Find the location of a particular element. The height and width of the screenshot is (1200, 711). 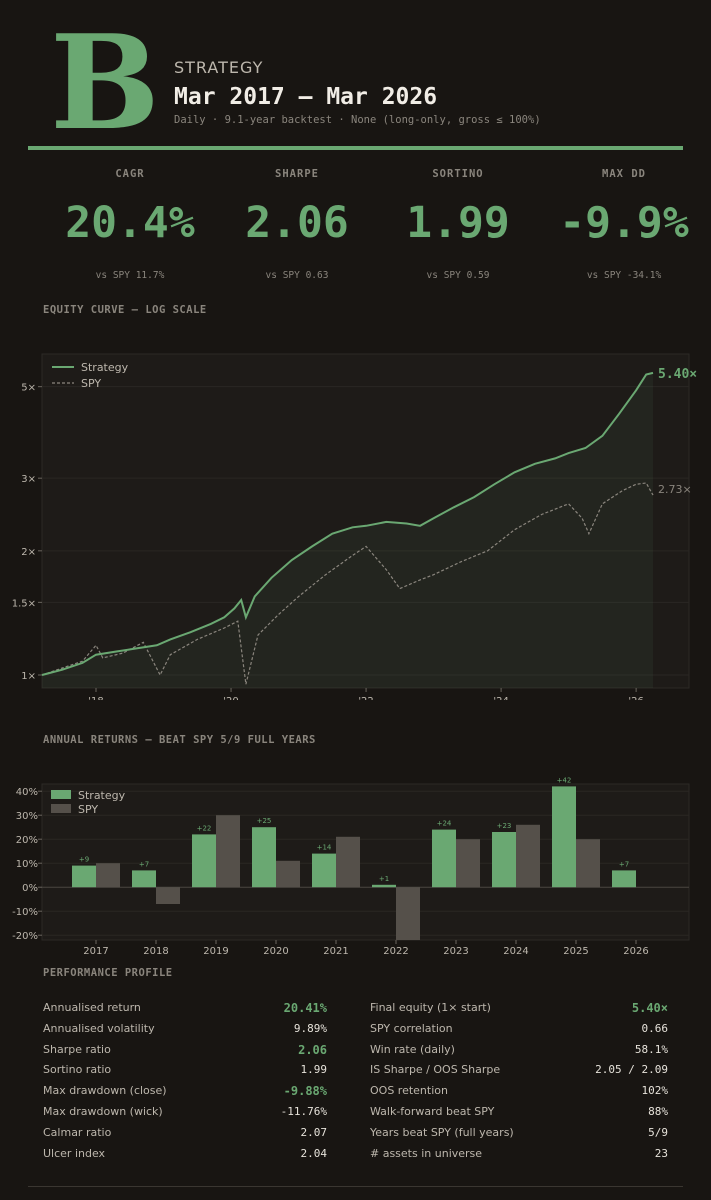

x-tick-label: 2023 is located at coordinates (455, 951).